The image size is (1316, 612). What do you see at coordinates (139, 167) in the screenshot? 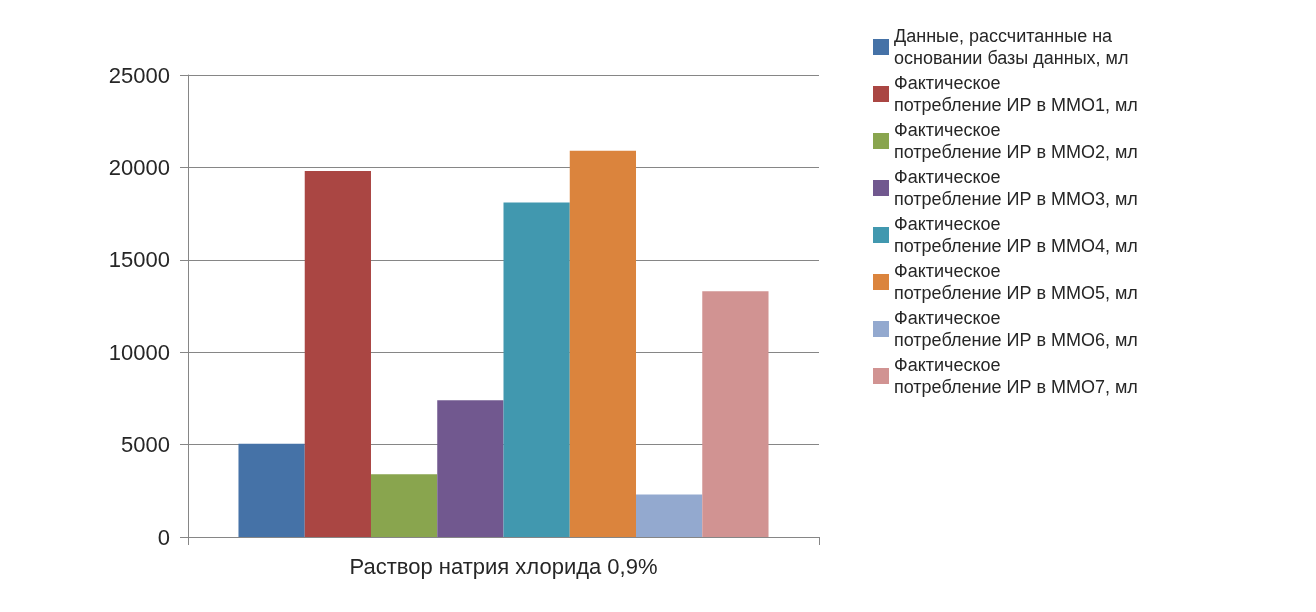
I see `y-tick-label: 20000` at bounding box center [139, 167].